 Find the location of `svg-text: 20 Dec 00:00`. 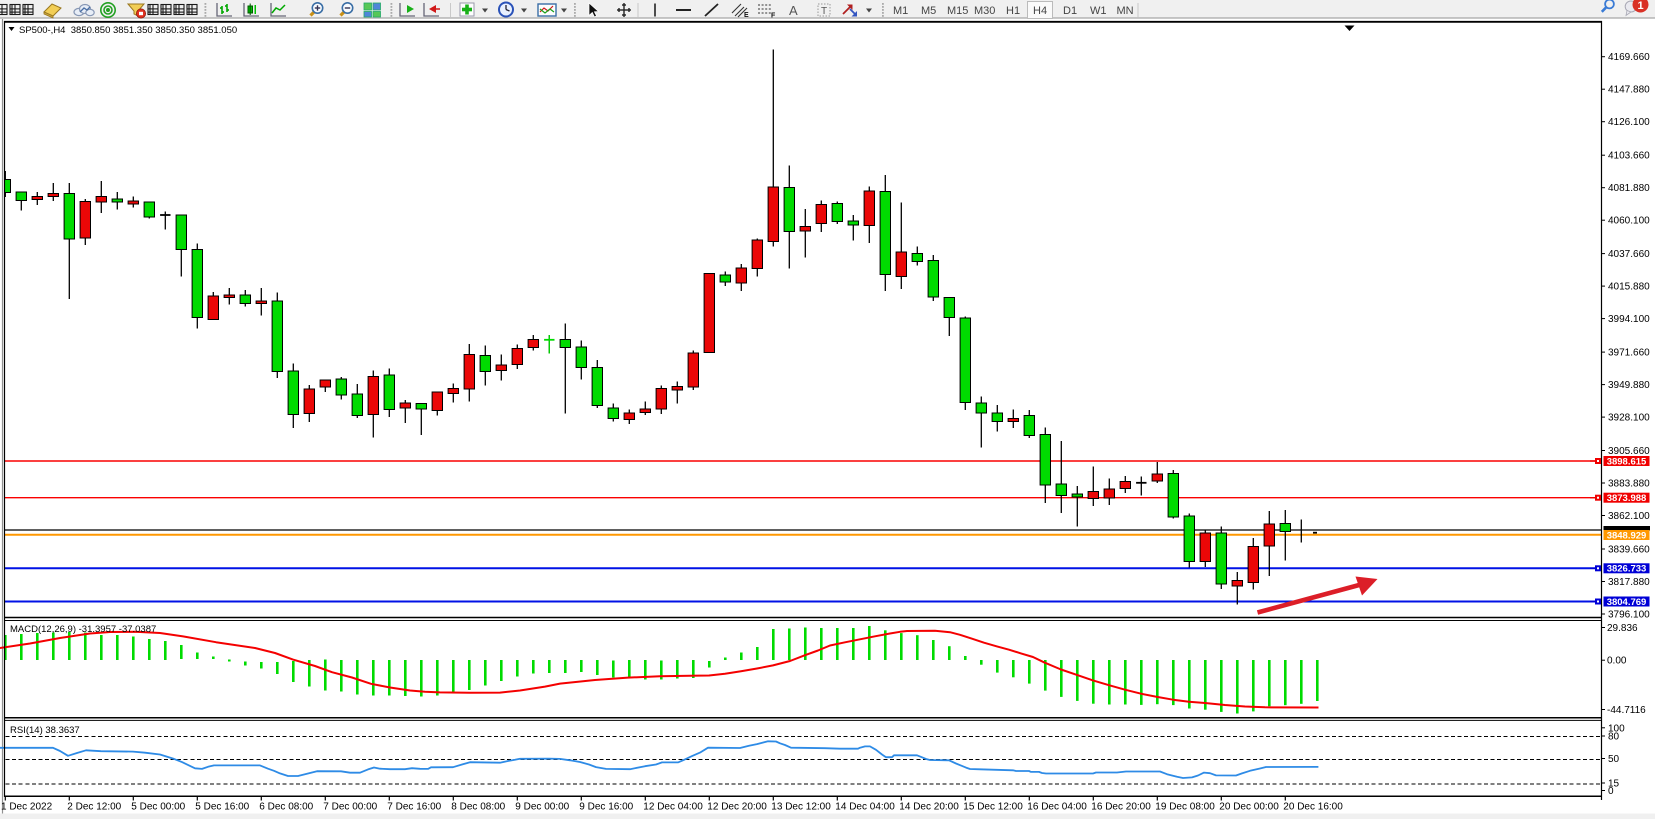

svg-text: 20 Dec 00:00 is located at coordinates (1249, 807).